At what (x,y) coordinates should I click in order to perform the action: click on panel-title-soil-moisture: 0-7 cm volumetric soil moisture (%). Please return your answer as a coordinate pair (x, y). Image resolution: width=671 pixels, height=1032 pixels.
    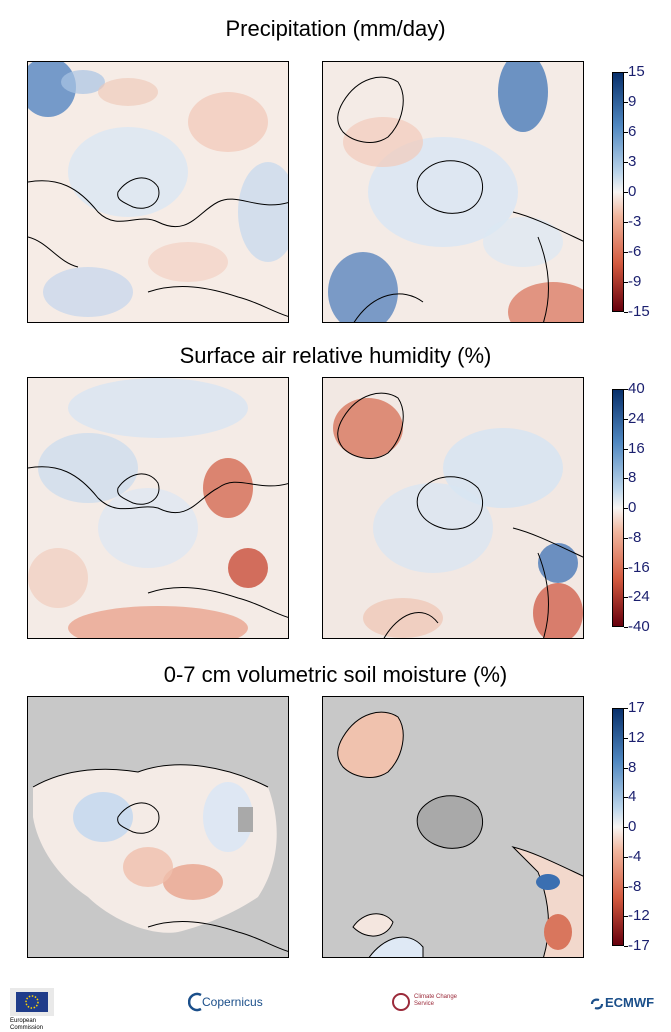
    Looking at the image, I should click on (335, 674).